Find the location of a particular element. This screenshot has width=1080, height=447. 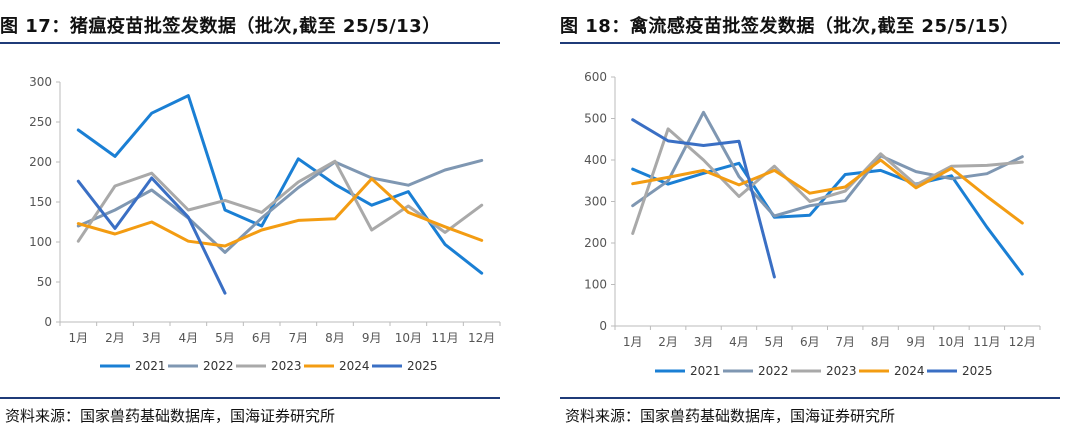

y-tick-label: 150 is located at coordinates (40, 202).